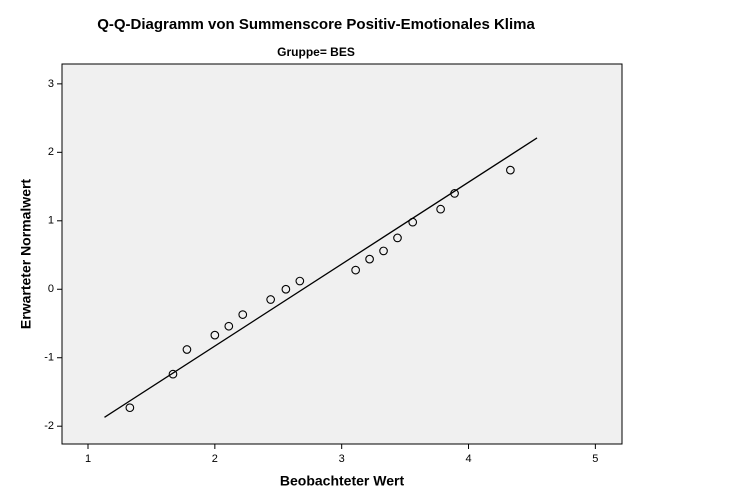 The image size is (729, 498). What do you see at coordinates (342, 459) in the screenshot?
I see `x-tick-label: 3` at bounding box center [342, 459].